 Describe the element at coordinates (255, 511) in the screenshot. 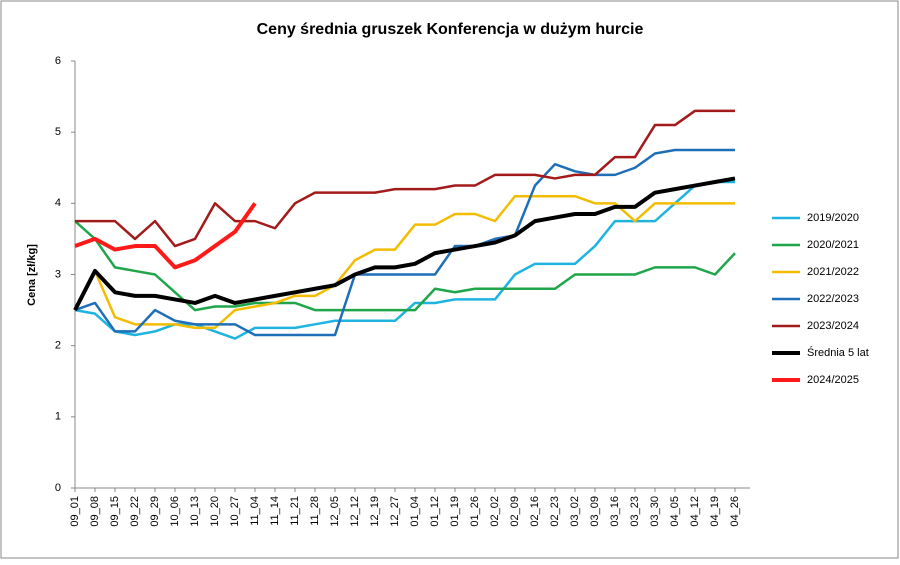

I see `x-tick-label: 11_04` at that location.